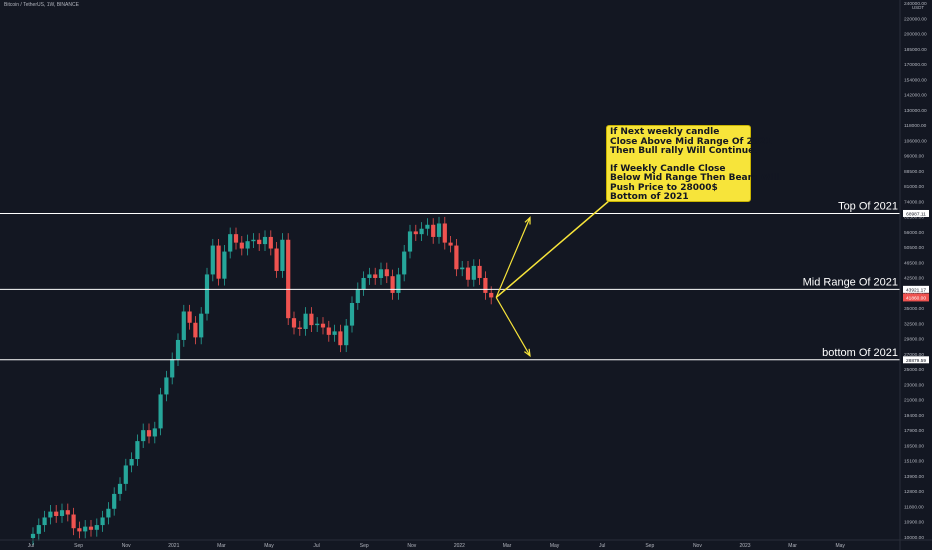 This screenshot has width=932, height=550. I want to click on y-tick-label: 21000.00, so click(914, 401).